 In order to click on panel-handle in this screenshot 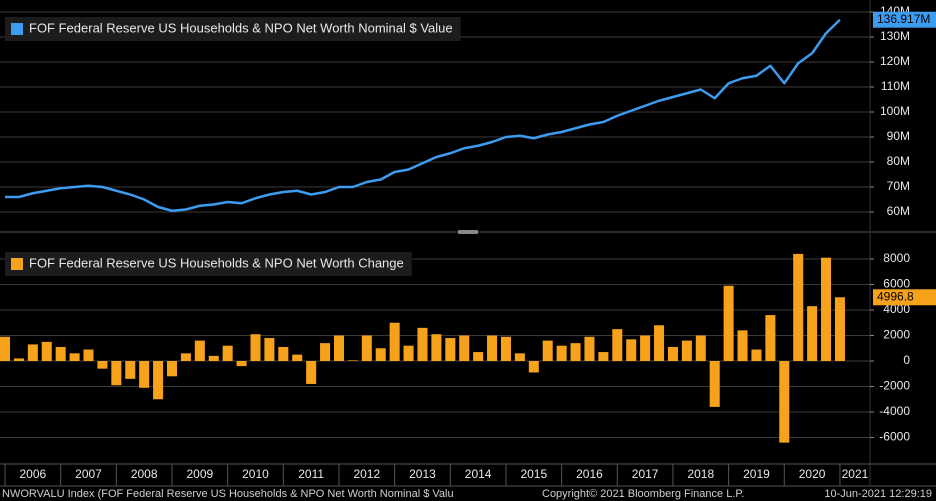, I will do `click(468, 232)`.